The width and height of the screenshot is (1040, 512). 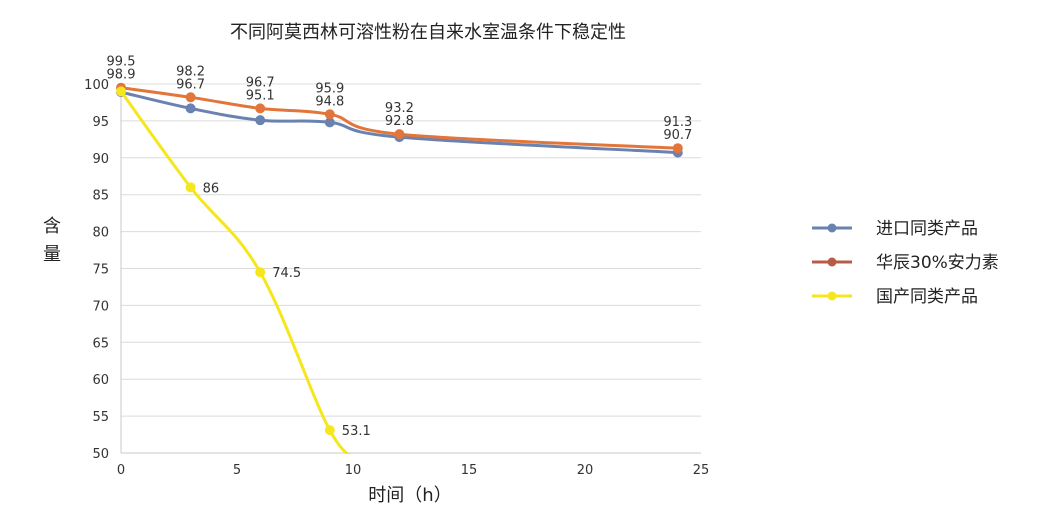 I want to click on legend-item: 进口同类产品, so click(x=895, y=229).